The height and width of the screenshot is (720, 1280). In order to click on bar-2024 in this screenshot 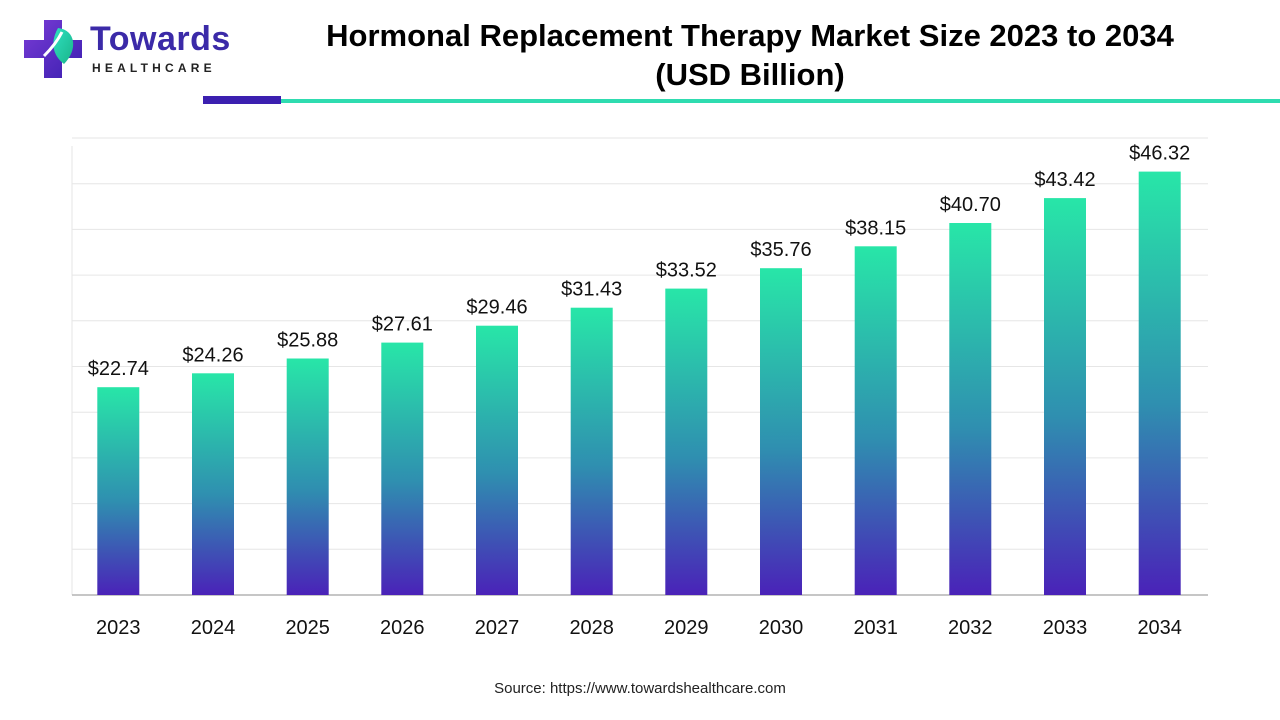, I will do `click(213, 484)`.